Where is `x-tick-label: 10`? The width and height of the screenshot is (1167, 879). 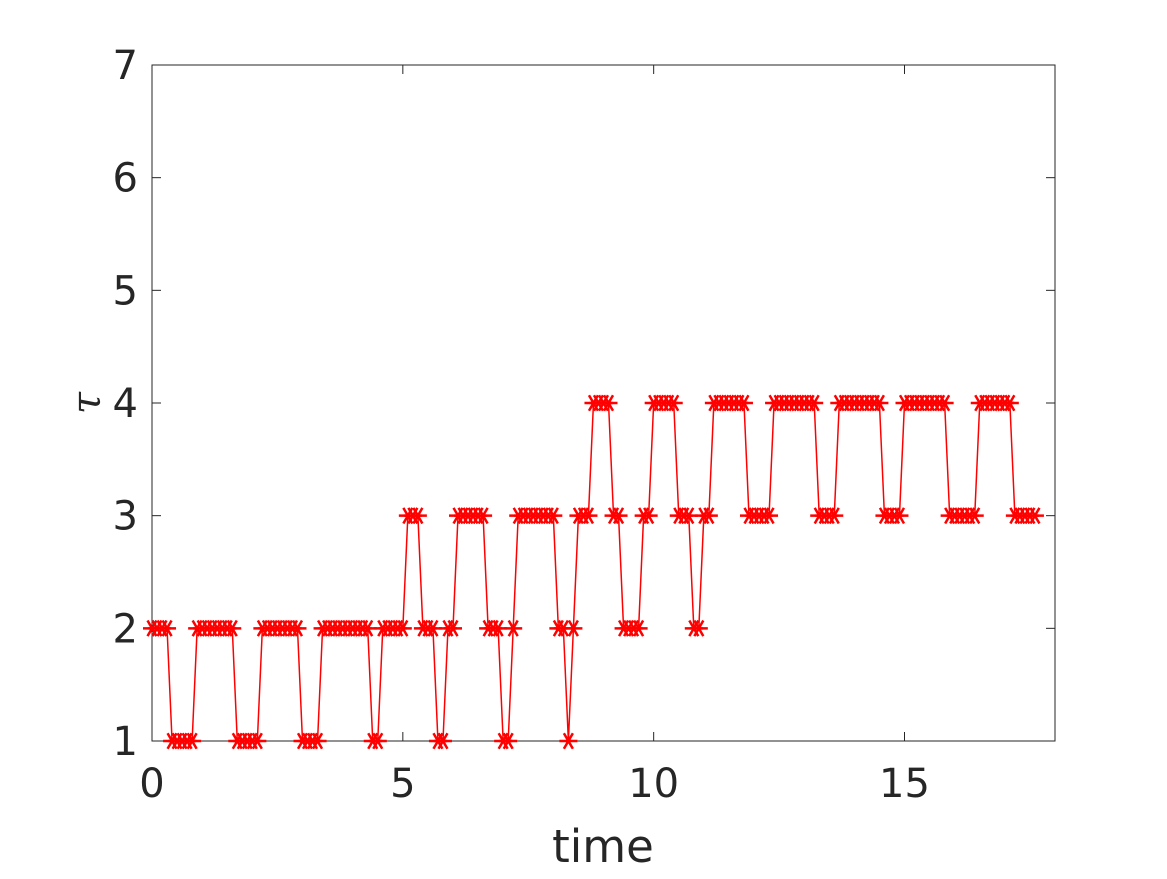
x-tick-label: 10 is located at coordinates (653, 784).